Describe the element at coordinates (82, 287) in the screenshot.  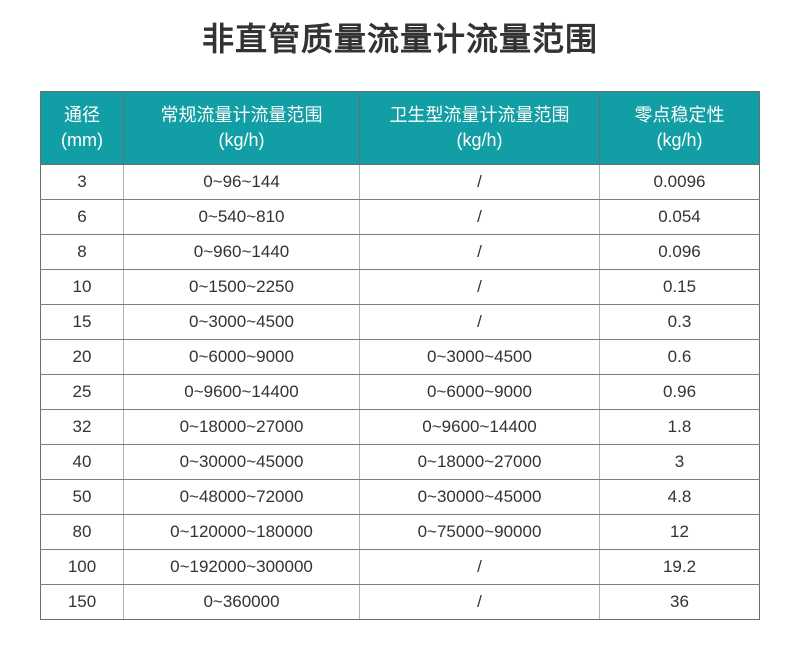
I see `cell-diameter-mm: 10` at that location.